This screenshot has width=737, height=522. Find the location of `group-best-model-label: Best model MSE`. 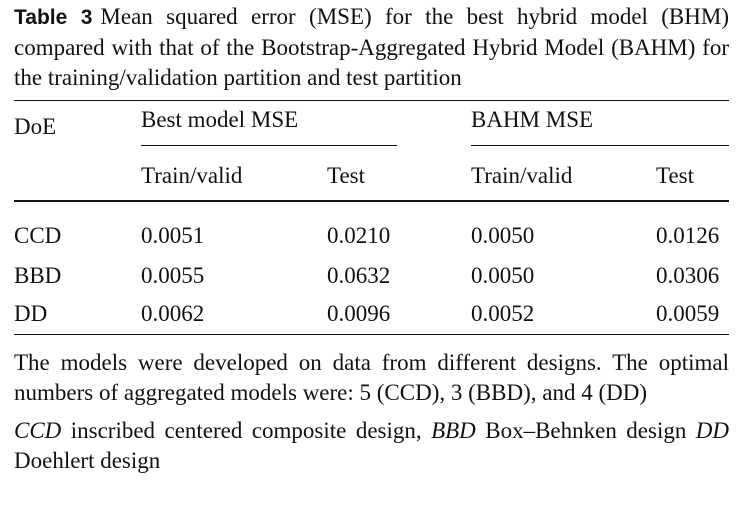

group-best-model-label: Best model MSE is located at coordinates (269, 127).